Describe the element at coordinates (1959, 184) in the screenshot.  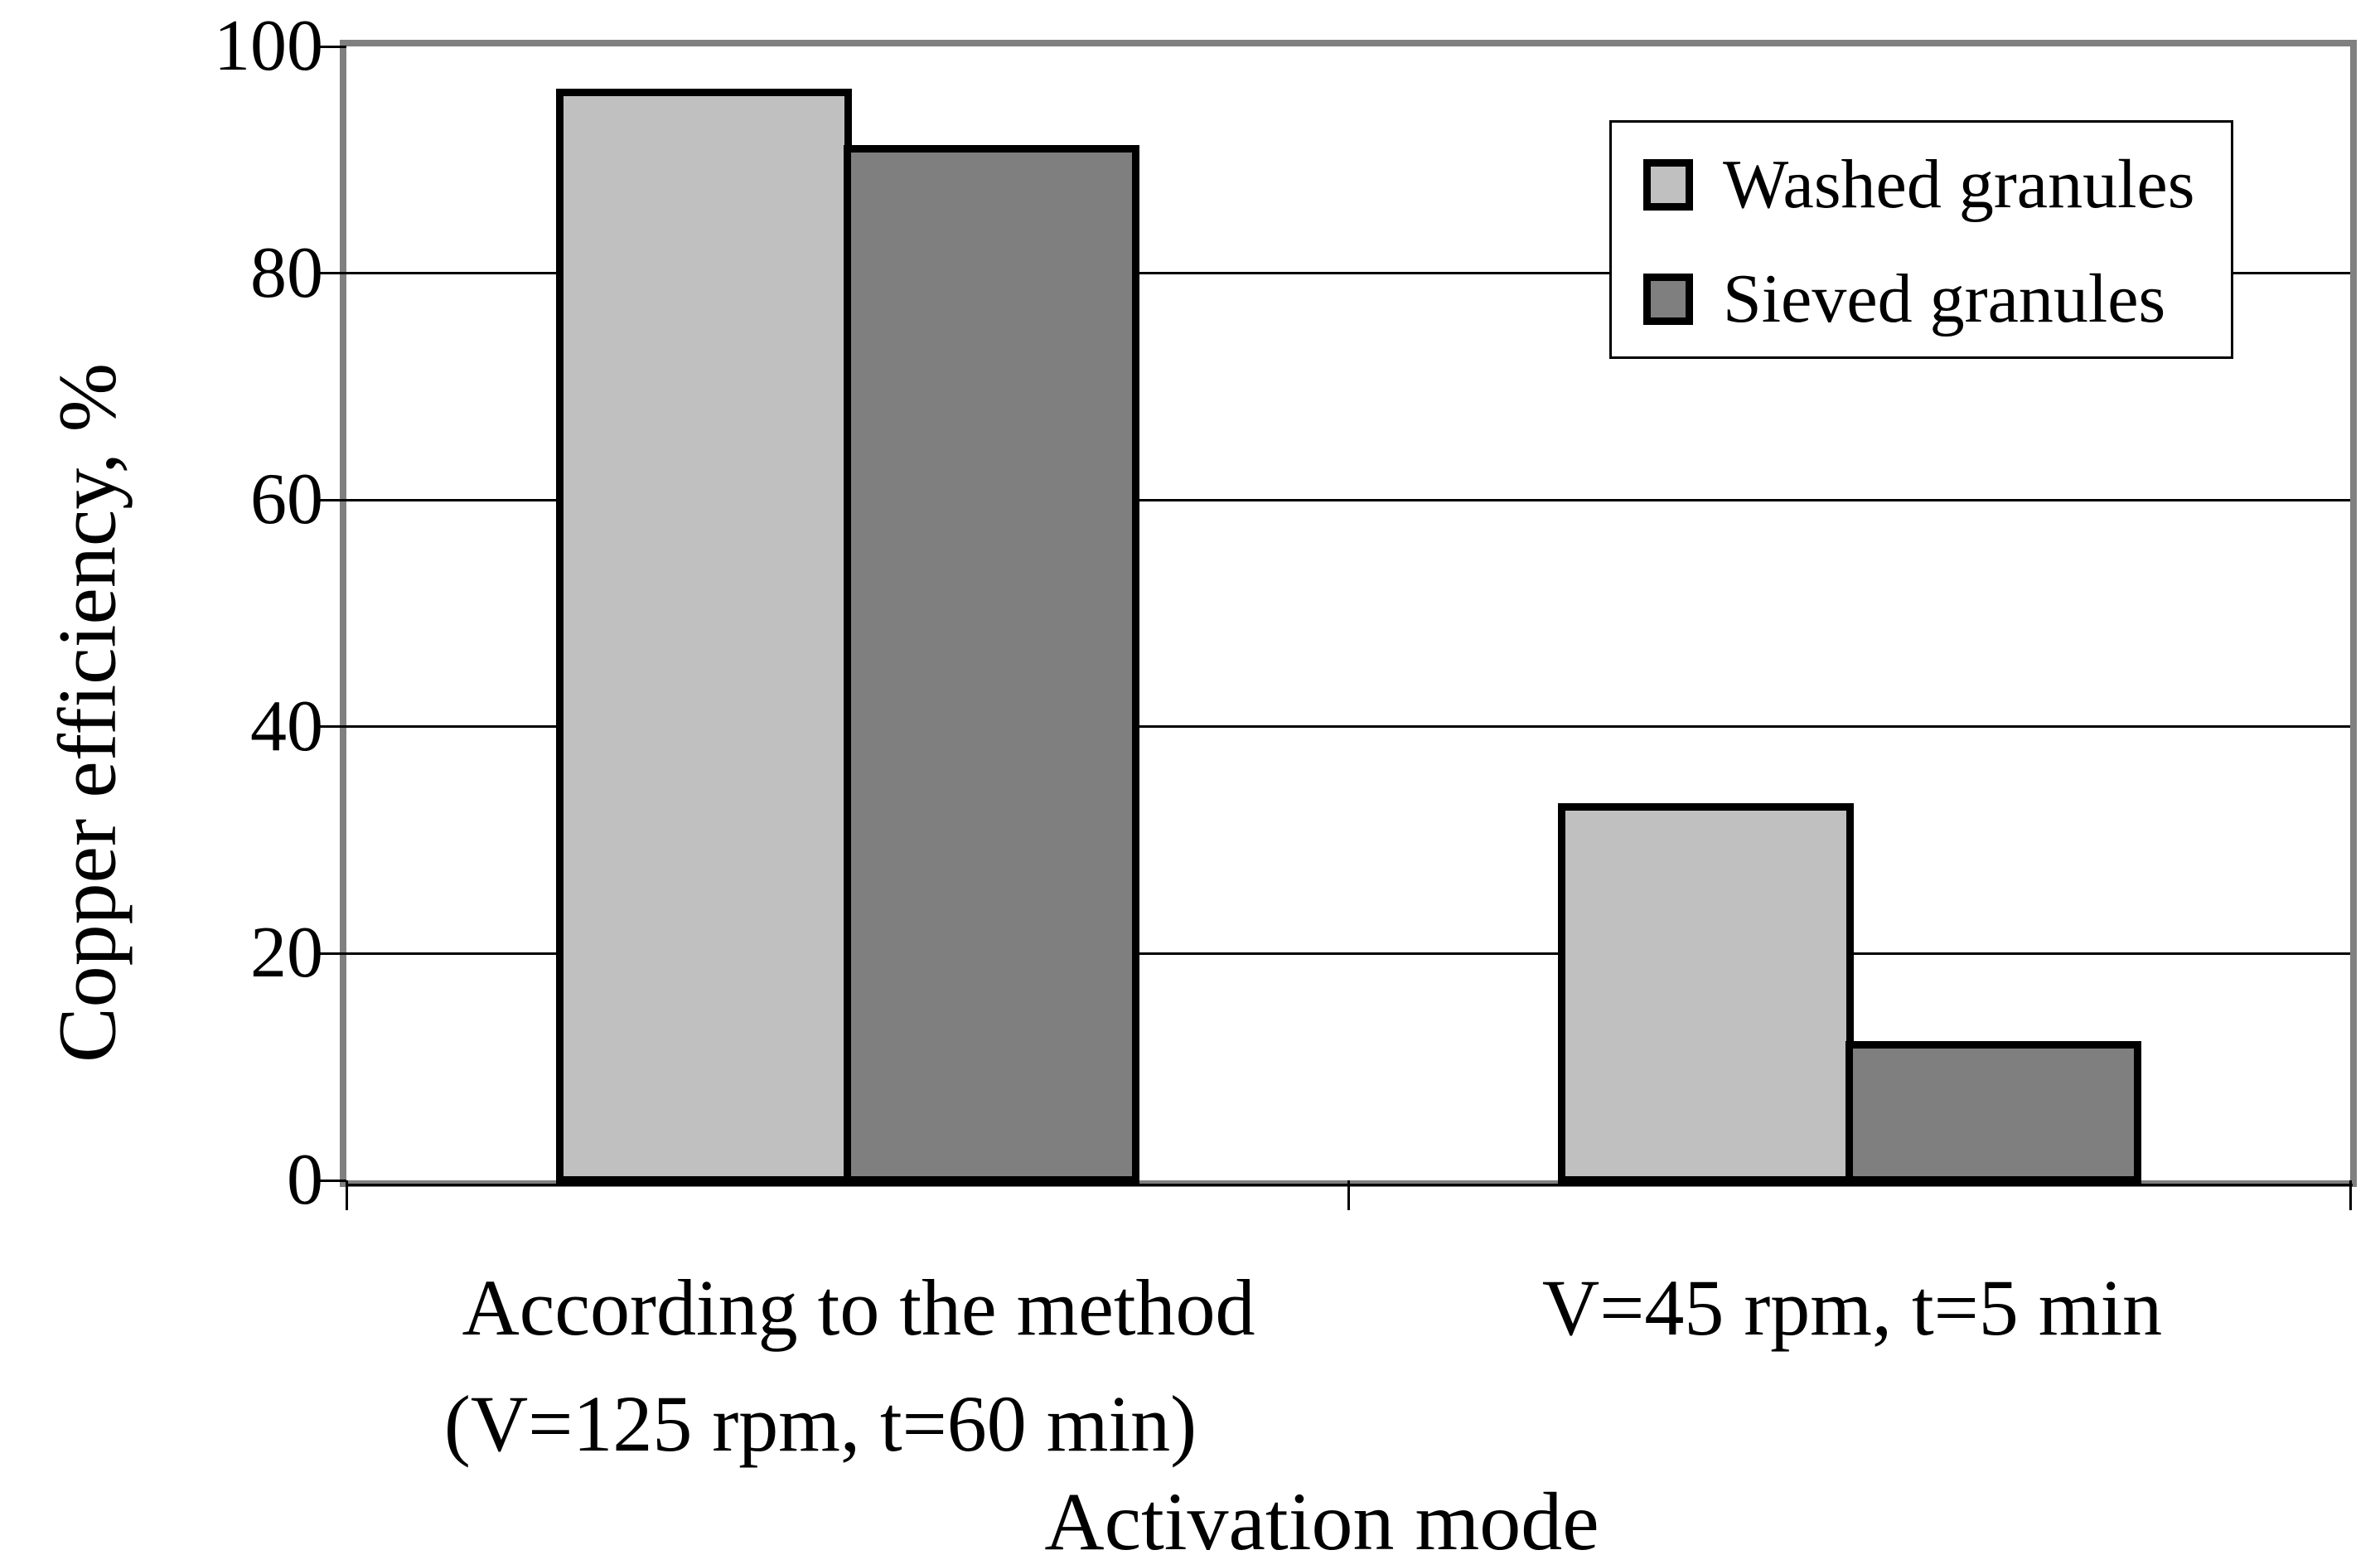
I see `legend-label-washed: Washed granules` at that location.